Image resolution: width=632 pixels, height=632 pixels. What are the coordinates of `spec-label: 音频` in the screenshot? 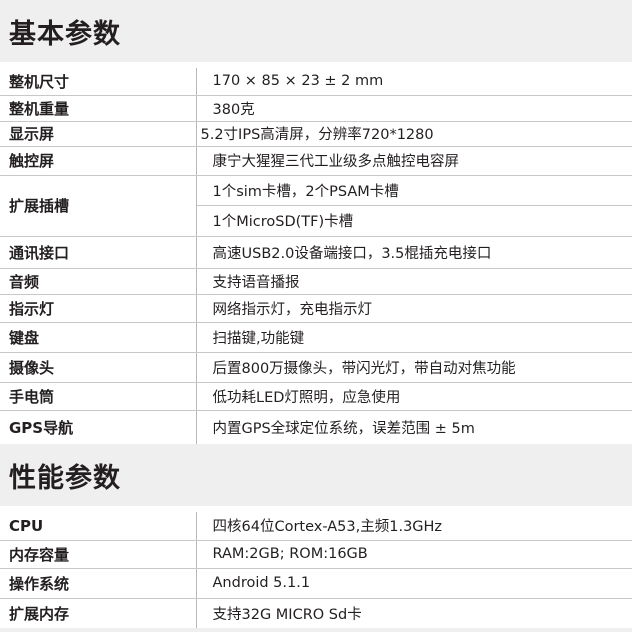 It's located at (98, 281).